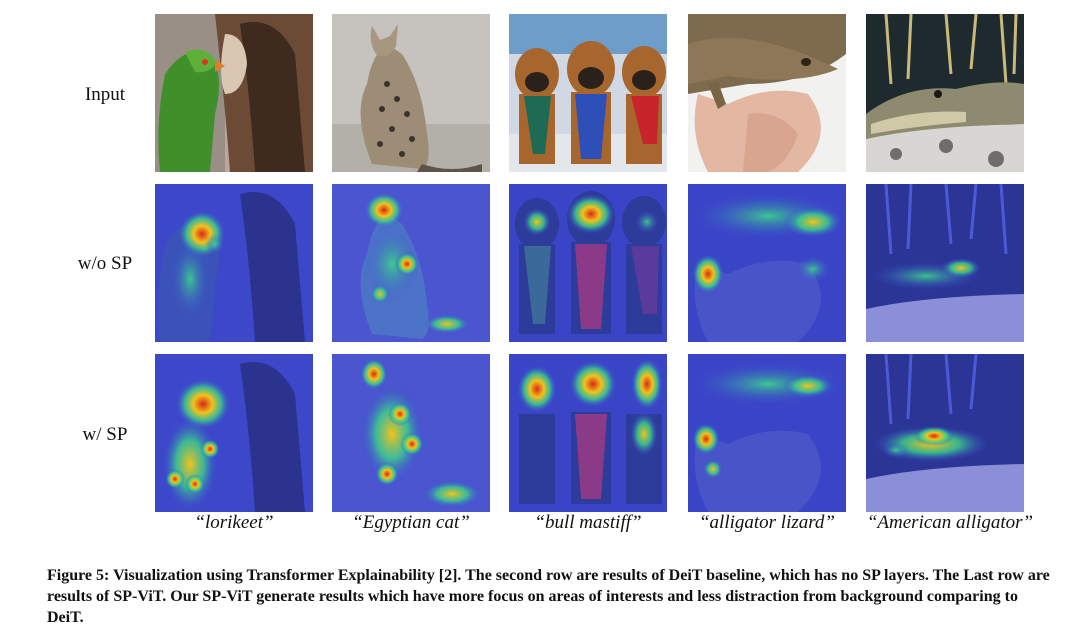 The width and height of the screenshot is (1077, 640). Describe the element at coordinates (588, 93) in the screenshot. I see `input-image-bull-mastiff` at that location.